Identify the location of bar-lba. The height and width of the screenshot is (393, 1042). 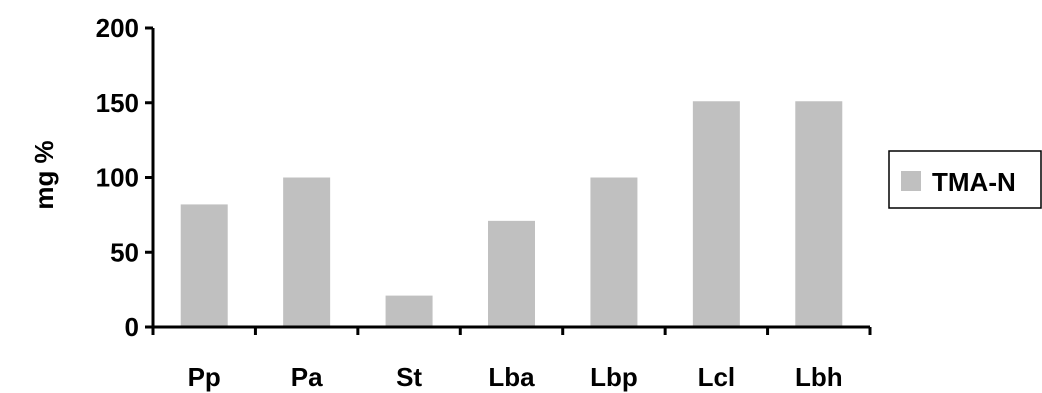
(511, 273).